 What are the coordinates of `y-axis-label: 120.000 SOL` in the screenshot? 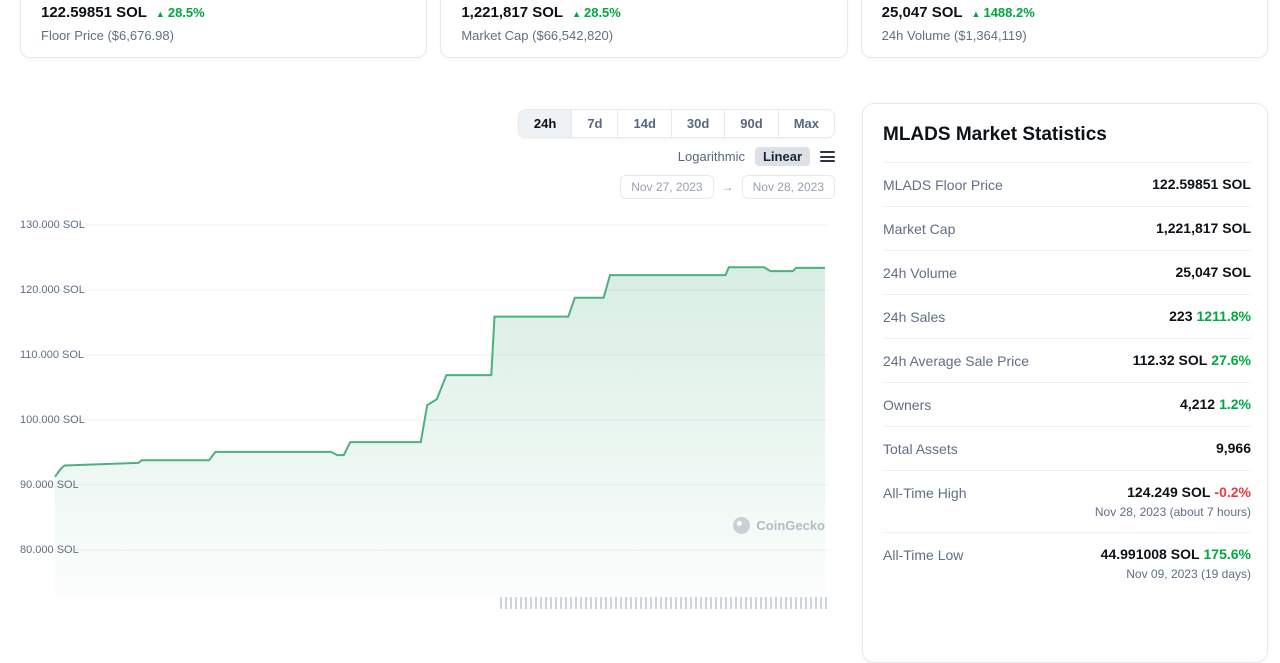 It's located at (52, 290).